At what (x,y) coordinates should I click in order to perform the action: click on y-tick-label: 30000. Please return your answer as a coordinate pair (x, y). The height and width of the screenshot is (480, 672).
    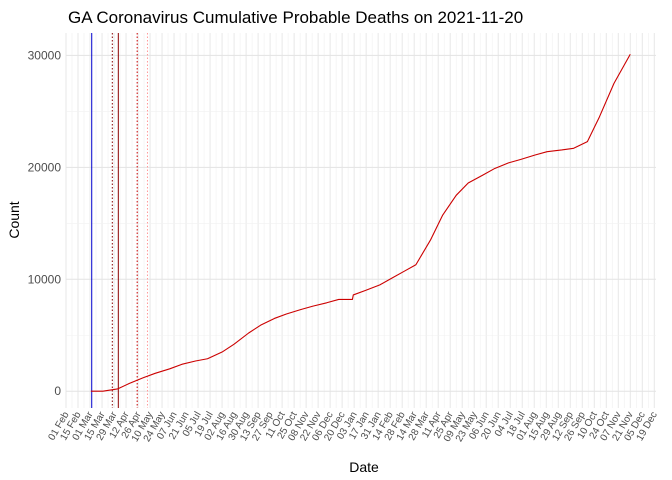
    Looking at the image, I should click on (45, 55).